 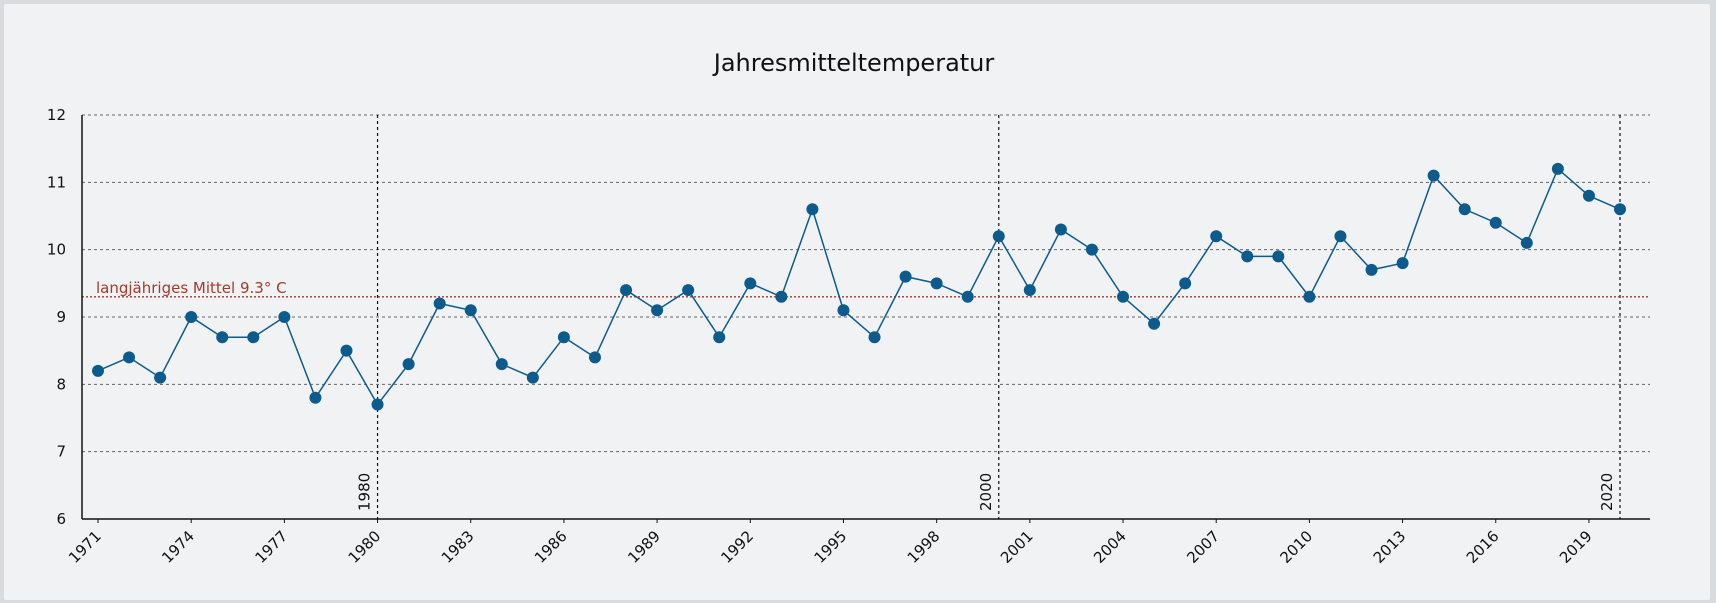 What do you see at coordinates (986, 492) in the screenshot?
I see `vertical-marker-label: 2000` at bounding box center [986, 492].